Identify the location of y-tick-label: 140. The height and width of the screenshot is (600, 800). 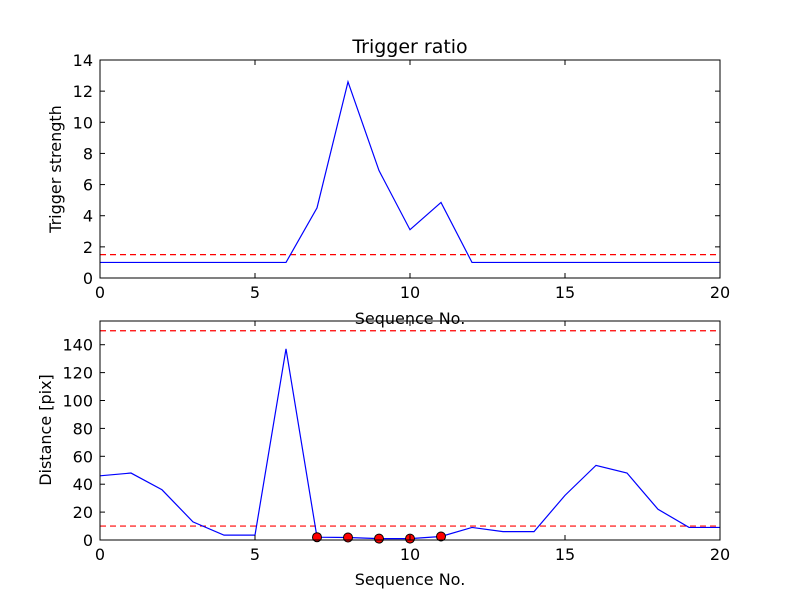
(77, 345).